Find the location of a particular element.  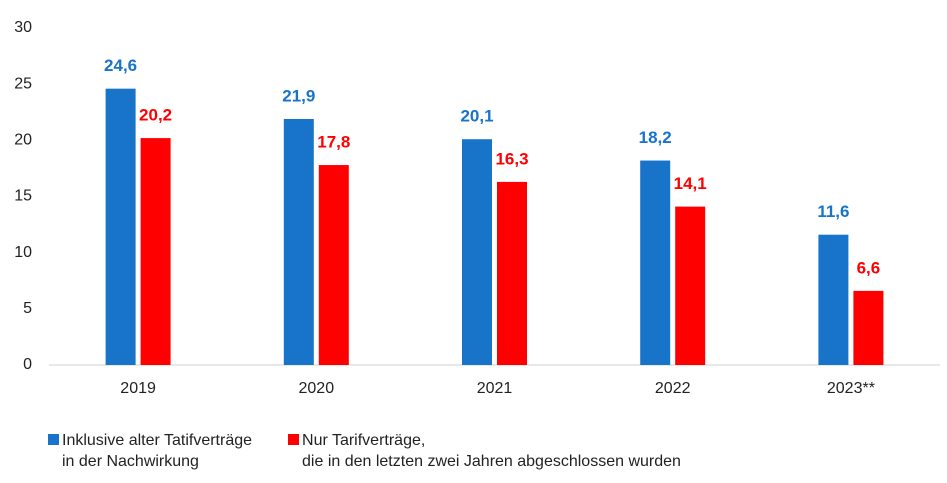

y-tick-label: 30 is located at coordinates (23, 27).